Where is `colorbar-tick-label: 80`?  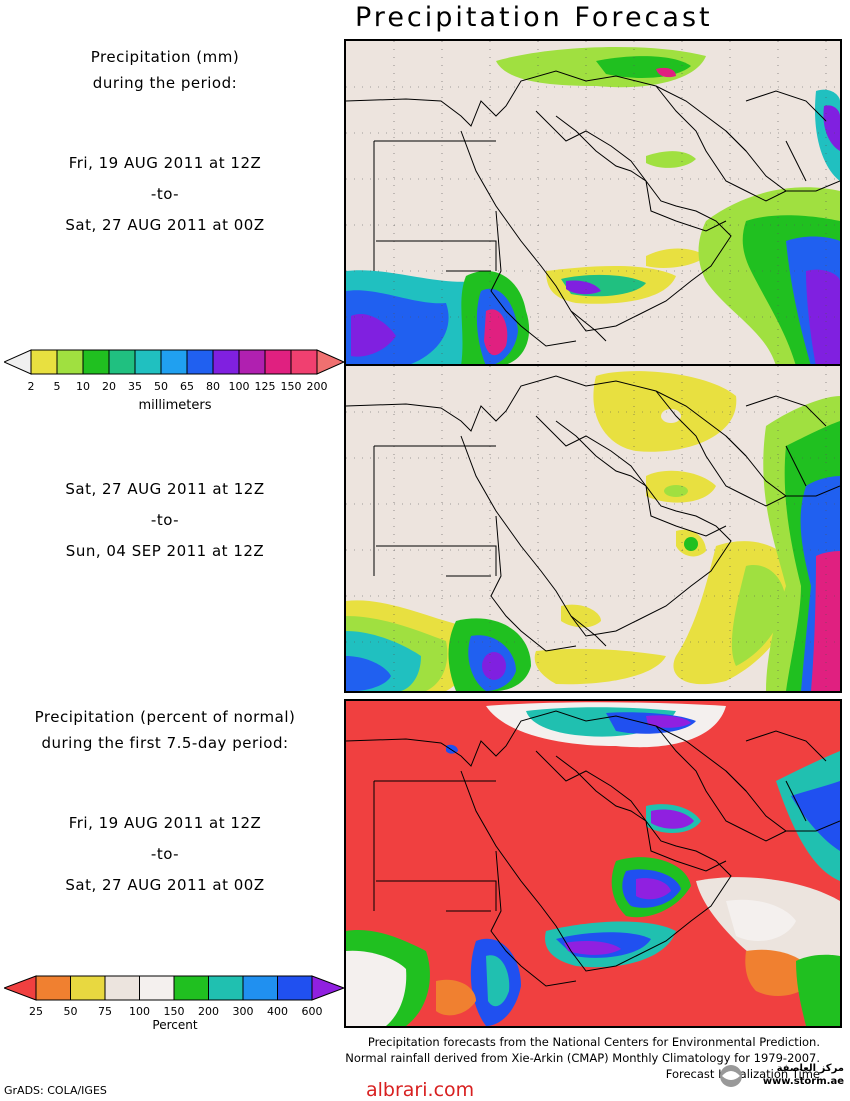 colorbar-tick-label: 80 is located at coordinates (213, 386).